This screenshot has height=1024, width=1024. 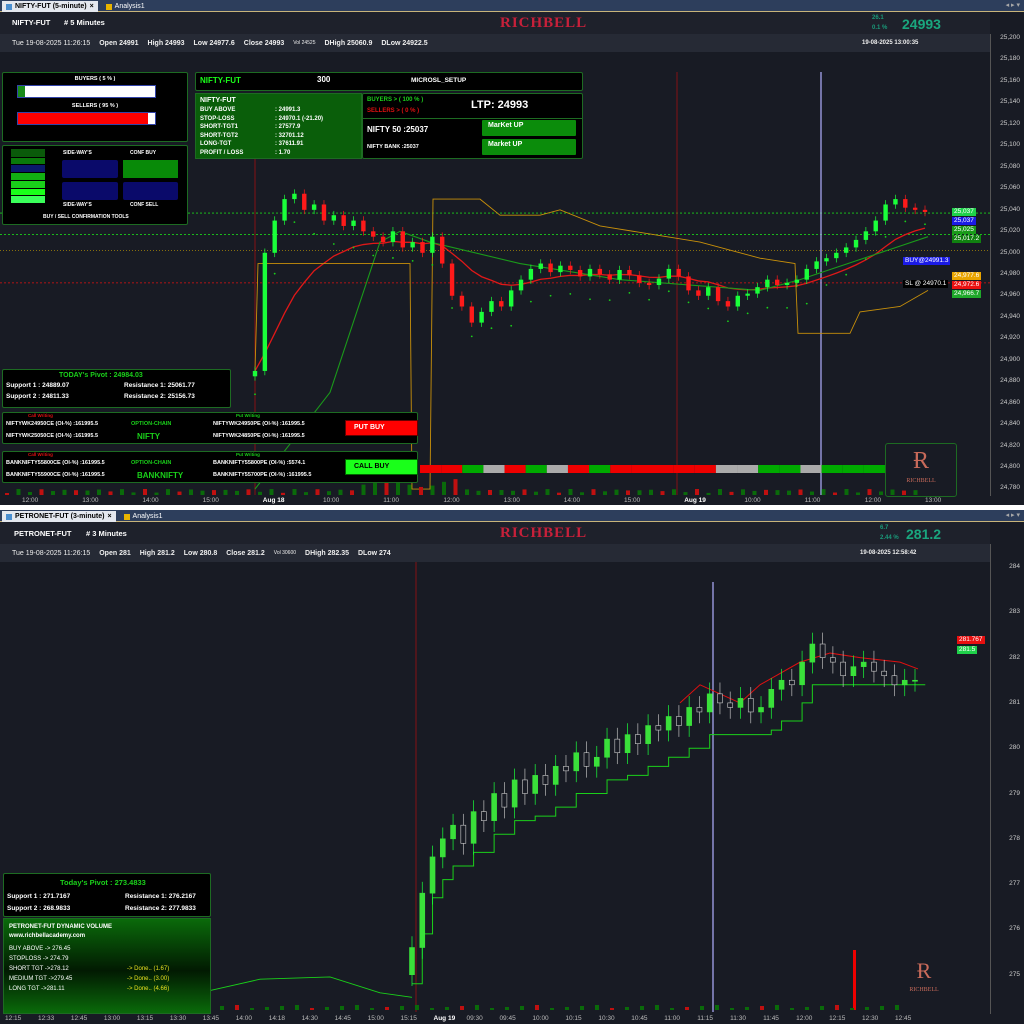 What do you see at coordinates (964, 212) in the screenshot?
I see `price-tag: 25,037` at bounding box center [964, 212].